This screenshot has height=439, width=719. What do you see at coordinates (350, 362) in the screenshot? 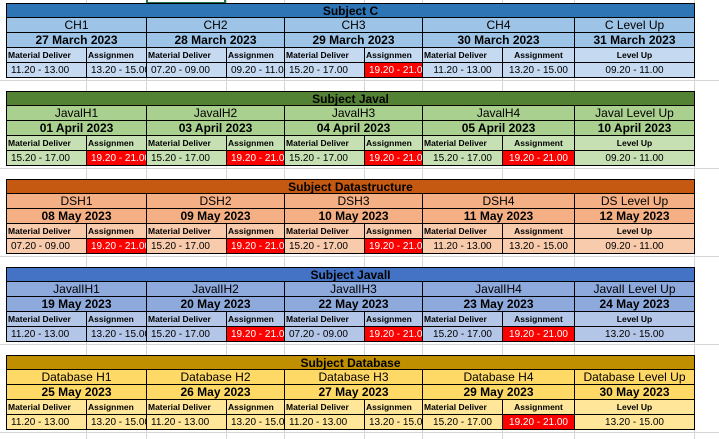
I see `section-title: Subject Database` at bounding box center [350, 362].